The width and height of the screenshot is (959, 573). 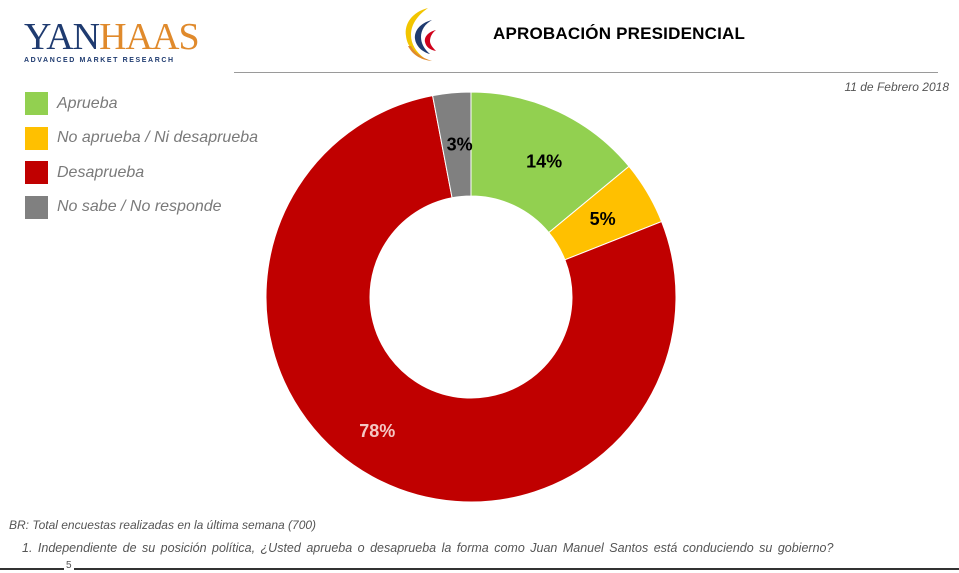 What do you see at coordinates (896, 87) in the screenshot?
I see `report-date: 11 de Febrero 2018` at bounding box center [896, 87].